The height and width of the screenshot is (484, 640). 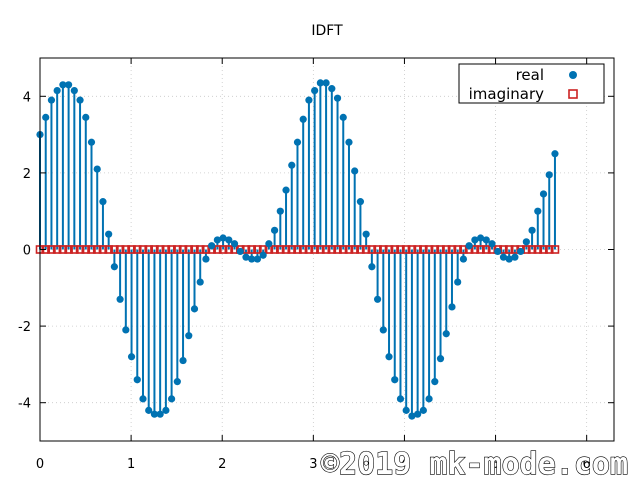 What do you see at coordinates (27, 174) in the screenshot?
I see `y-tick-label: 2` at bounding box center [27, 174].